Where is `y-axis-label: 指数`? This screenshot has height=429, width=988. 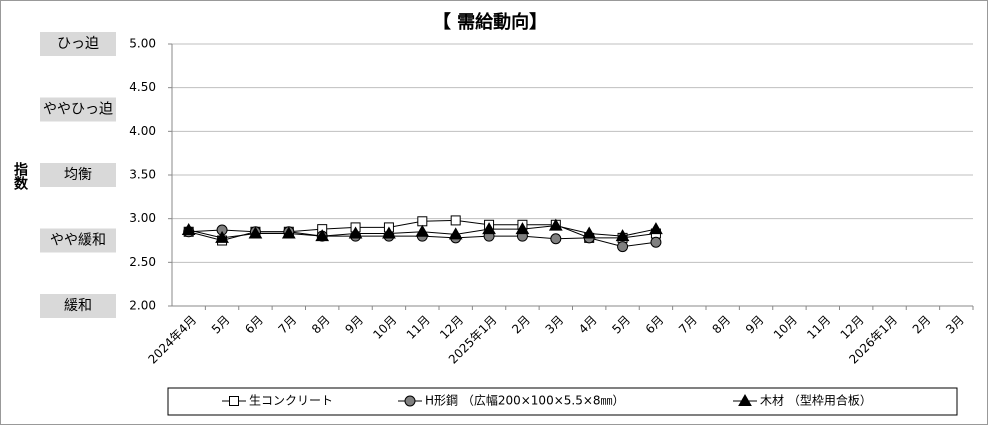 y-axis-label: 指数 is located at coordinates (20, 176).